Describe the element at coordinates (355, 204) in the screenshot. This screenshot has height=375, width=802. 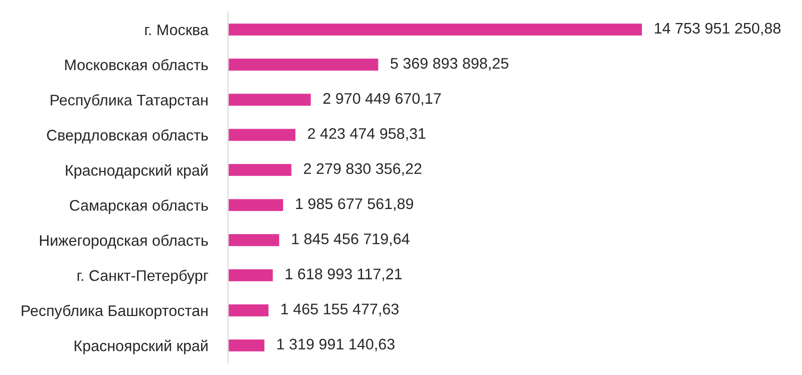
I see `data-label: 1 985 677 561,89` at that location.